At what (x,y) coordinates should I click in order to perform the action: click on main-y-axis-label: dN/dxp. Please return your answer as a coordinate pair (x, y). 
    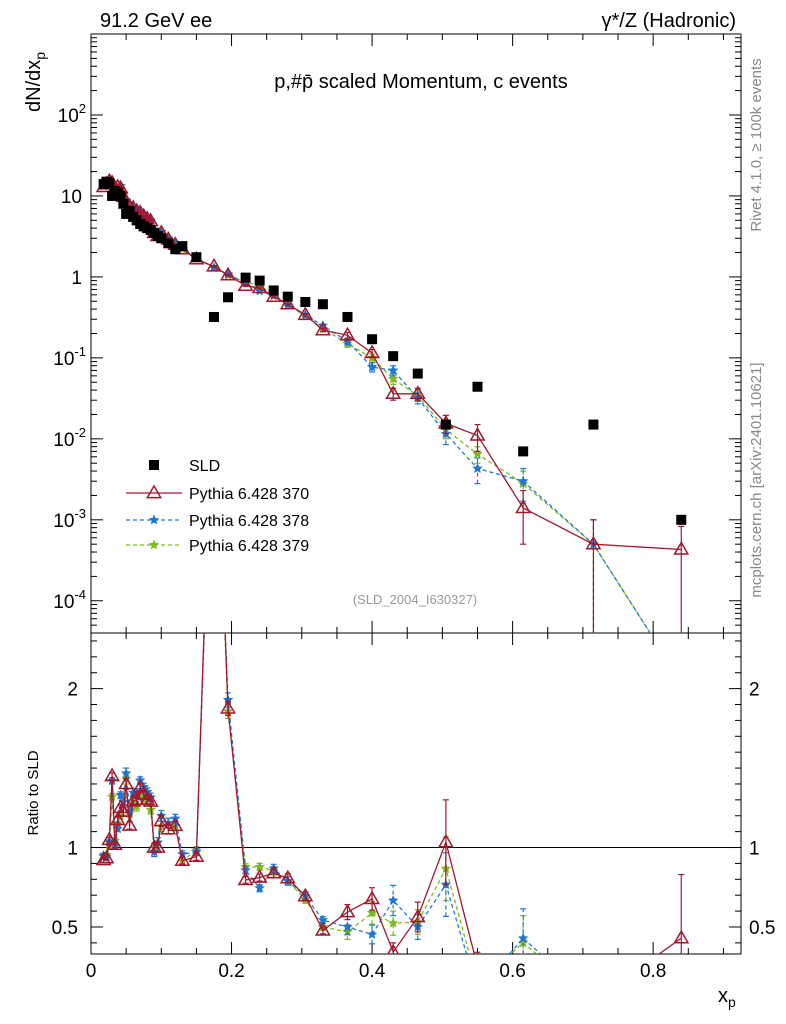
    Looking at the image, I should click on (35, 82).